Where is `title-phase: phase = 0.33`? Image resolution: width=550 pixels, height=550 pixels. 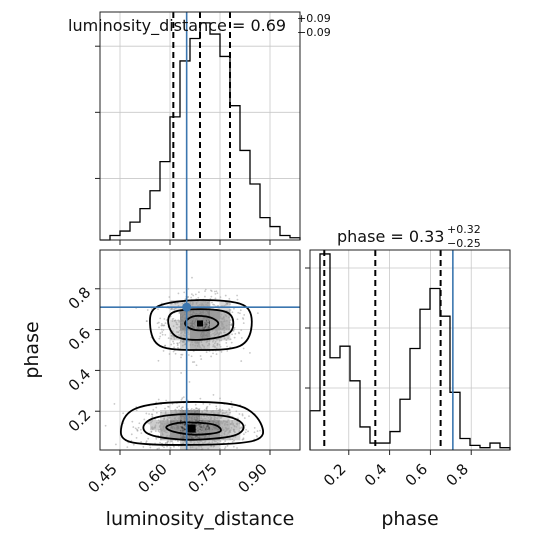
title-phase: phase = 0.33 is located at coordinates (390, 236).